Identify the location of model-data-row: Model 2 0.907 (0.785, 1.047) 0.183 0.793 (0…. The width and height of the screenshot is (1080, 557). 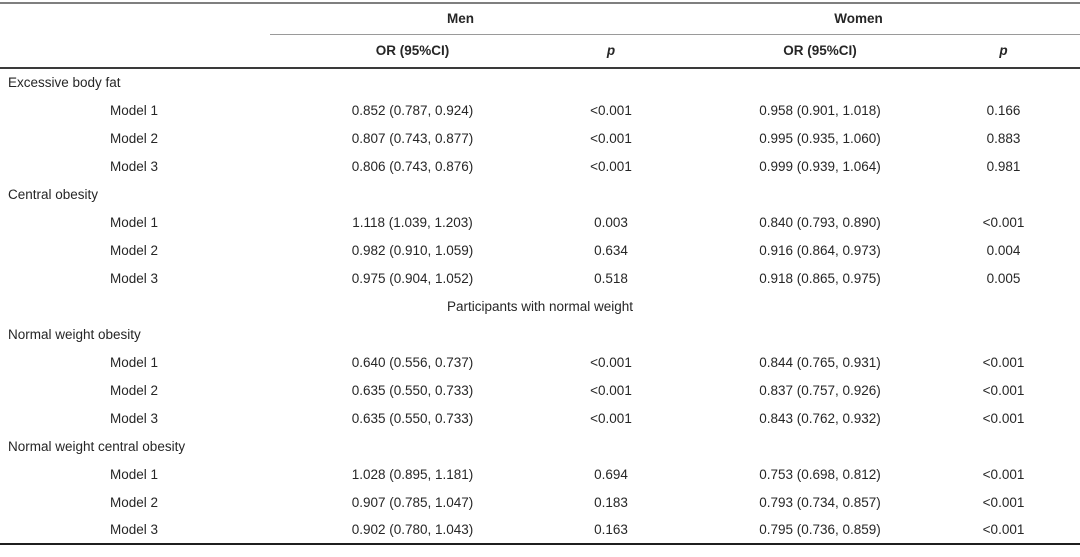
(540, 502).